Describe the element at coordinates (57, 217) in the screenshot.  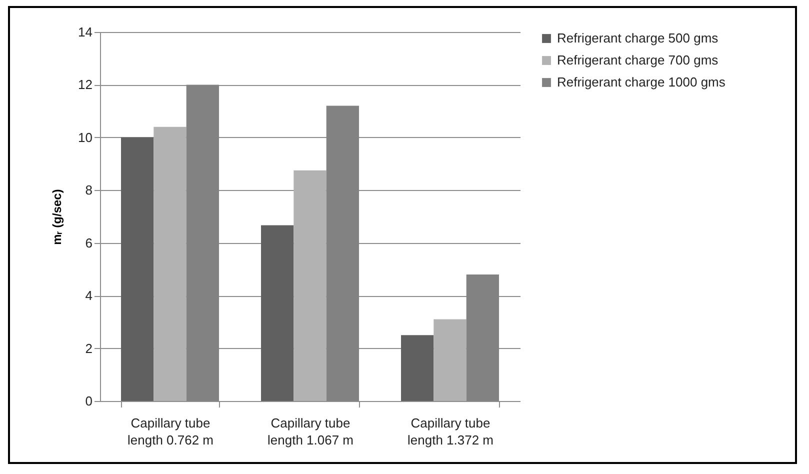
I see `y-axis-title: mᵣ (g/sec)` at that location.